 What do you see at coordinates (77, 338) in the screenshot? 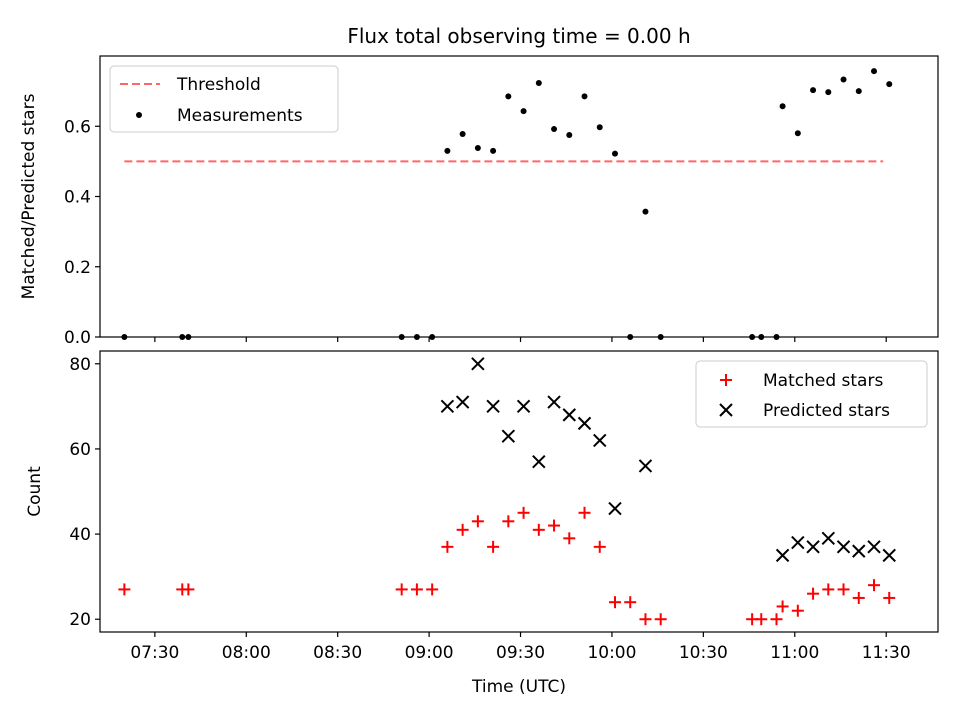
I see `y-tick-label: 0.0` at bounding box center [77, 338].